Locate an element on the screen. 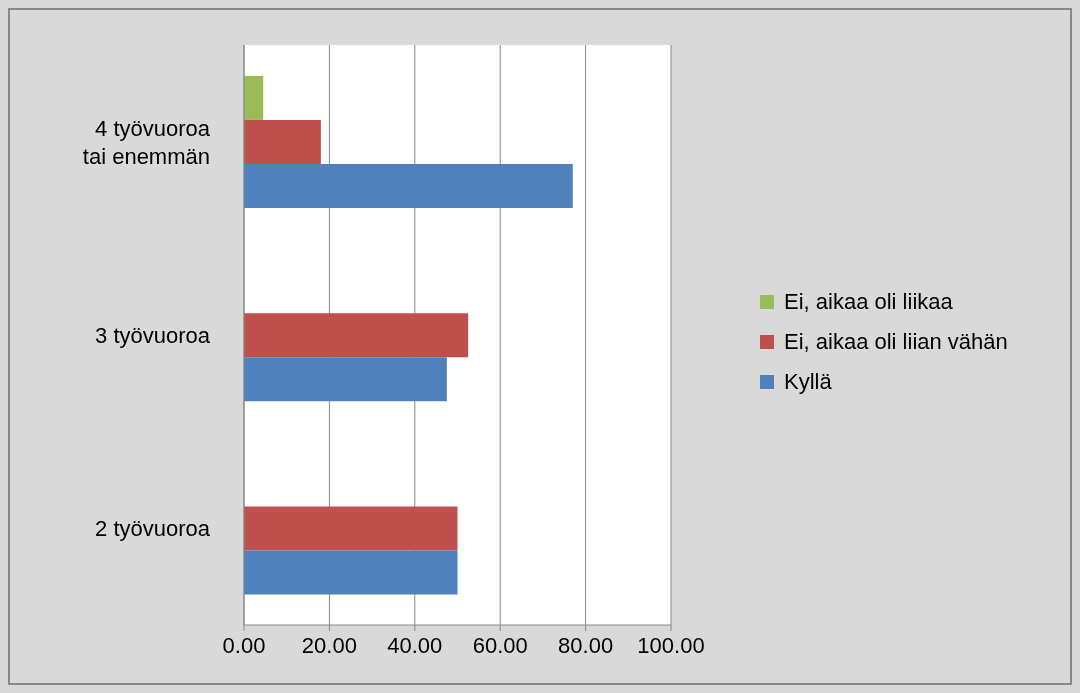 The width and height of the screenshot is (1080, 693). legend-label: Ei, aikaa oli liikaa is located at coordinates (868, 302).